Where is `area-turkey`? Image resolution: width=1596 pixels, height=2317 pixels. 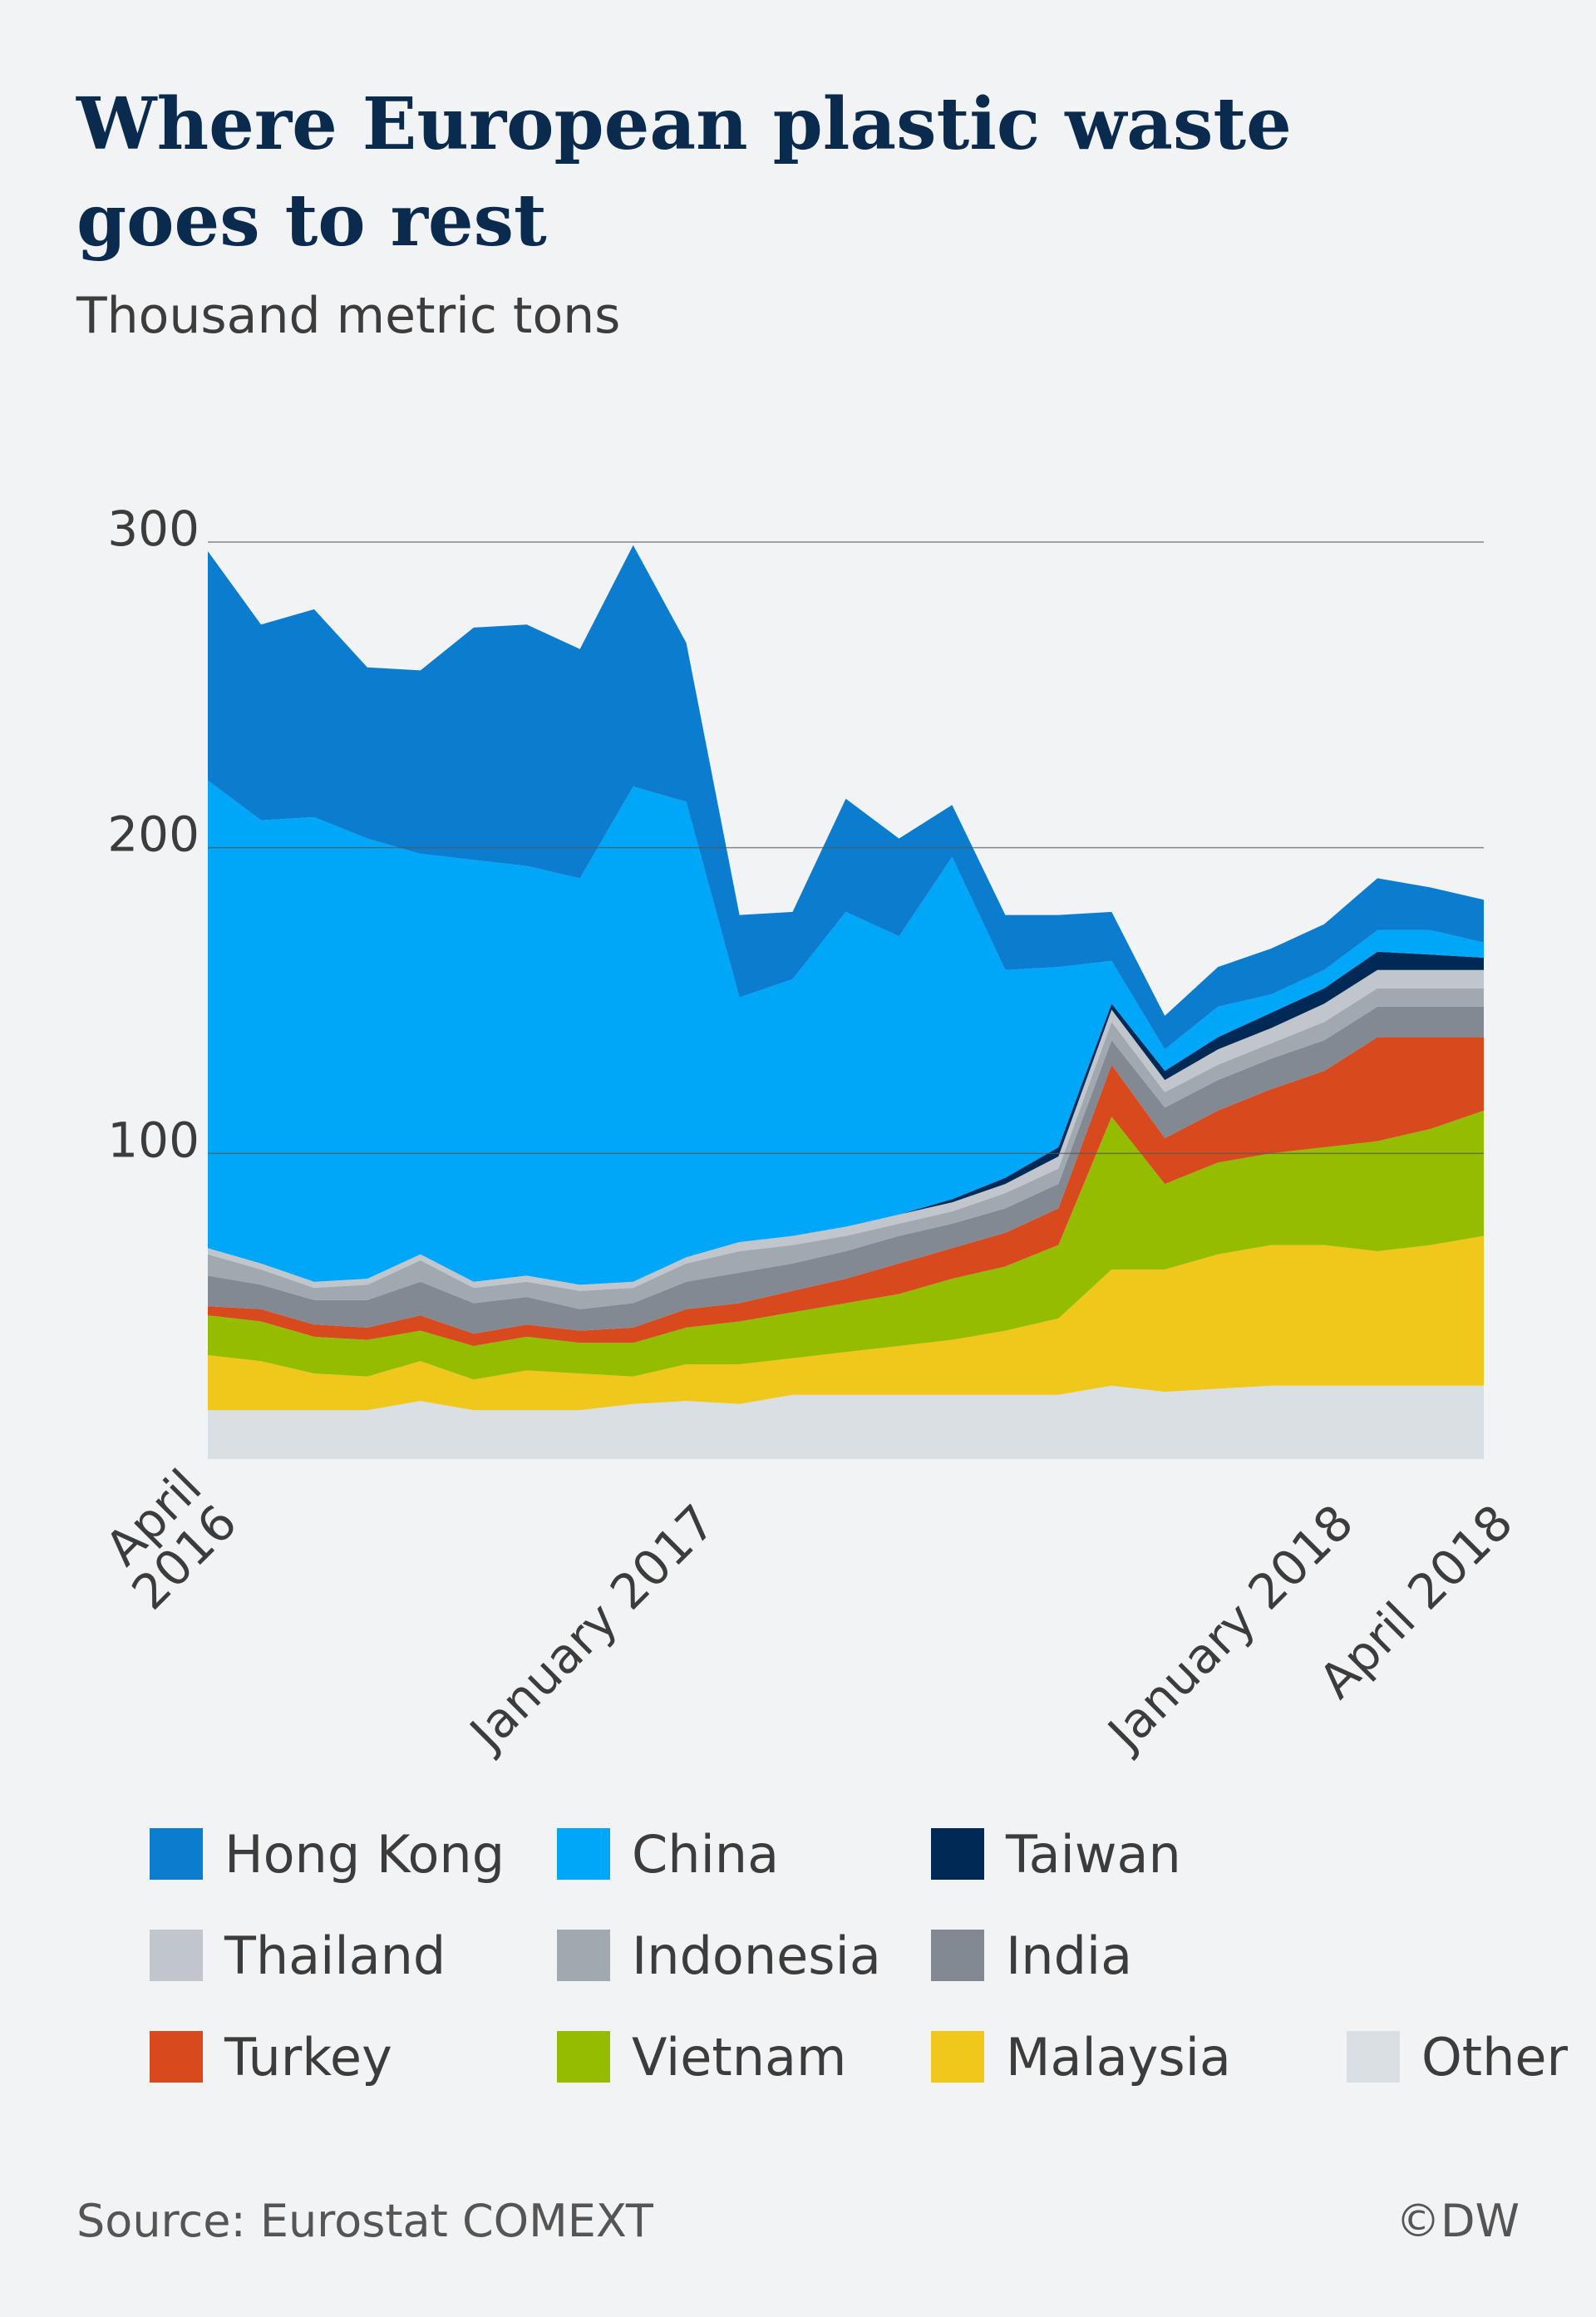
area-turkey is located at coordinates (846, 1191).